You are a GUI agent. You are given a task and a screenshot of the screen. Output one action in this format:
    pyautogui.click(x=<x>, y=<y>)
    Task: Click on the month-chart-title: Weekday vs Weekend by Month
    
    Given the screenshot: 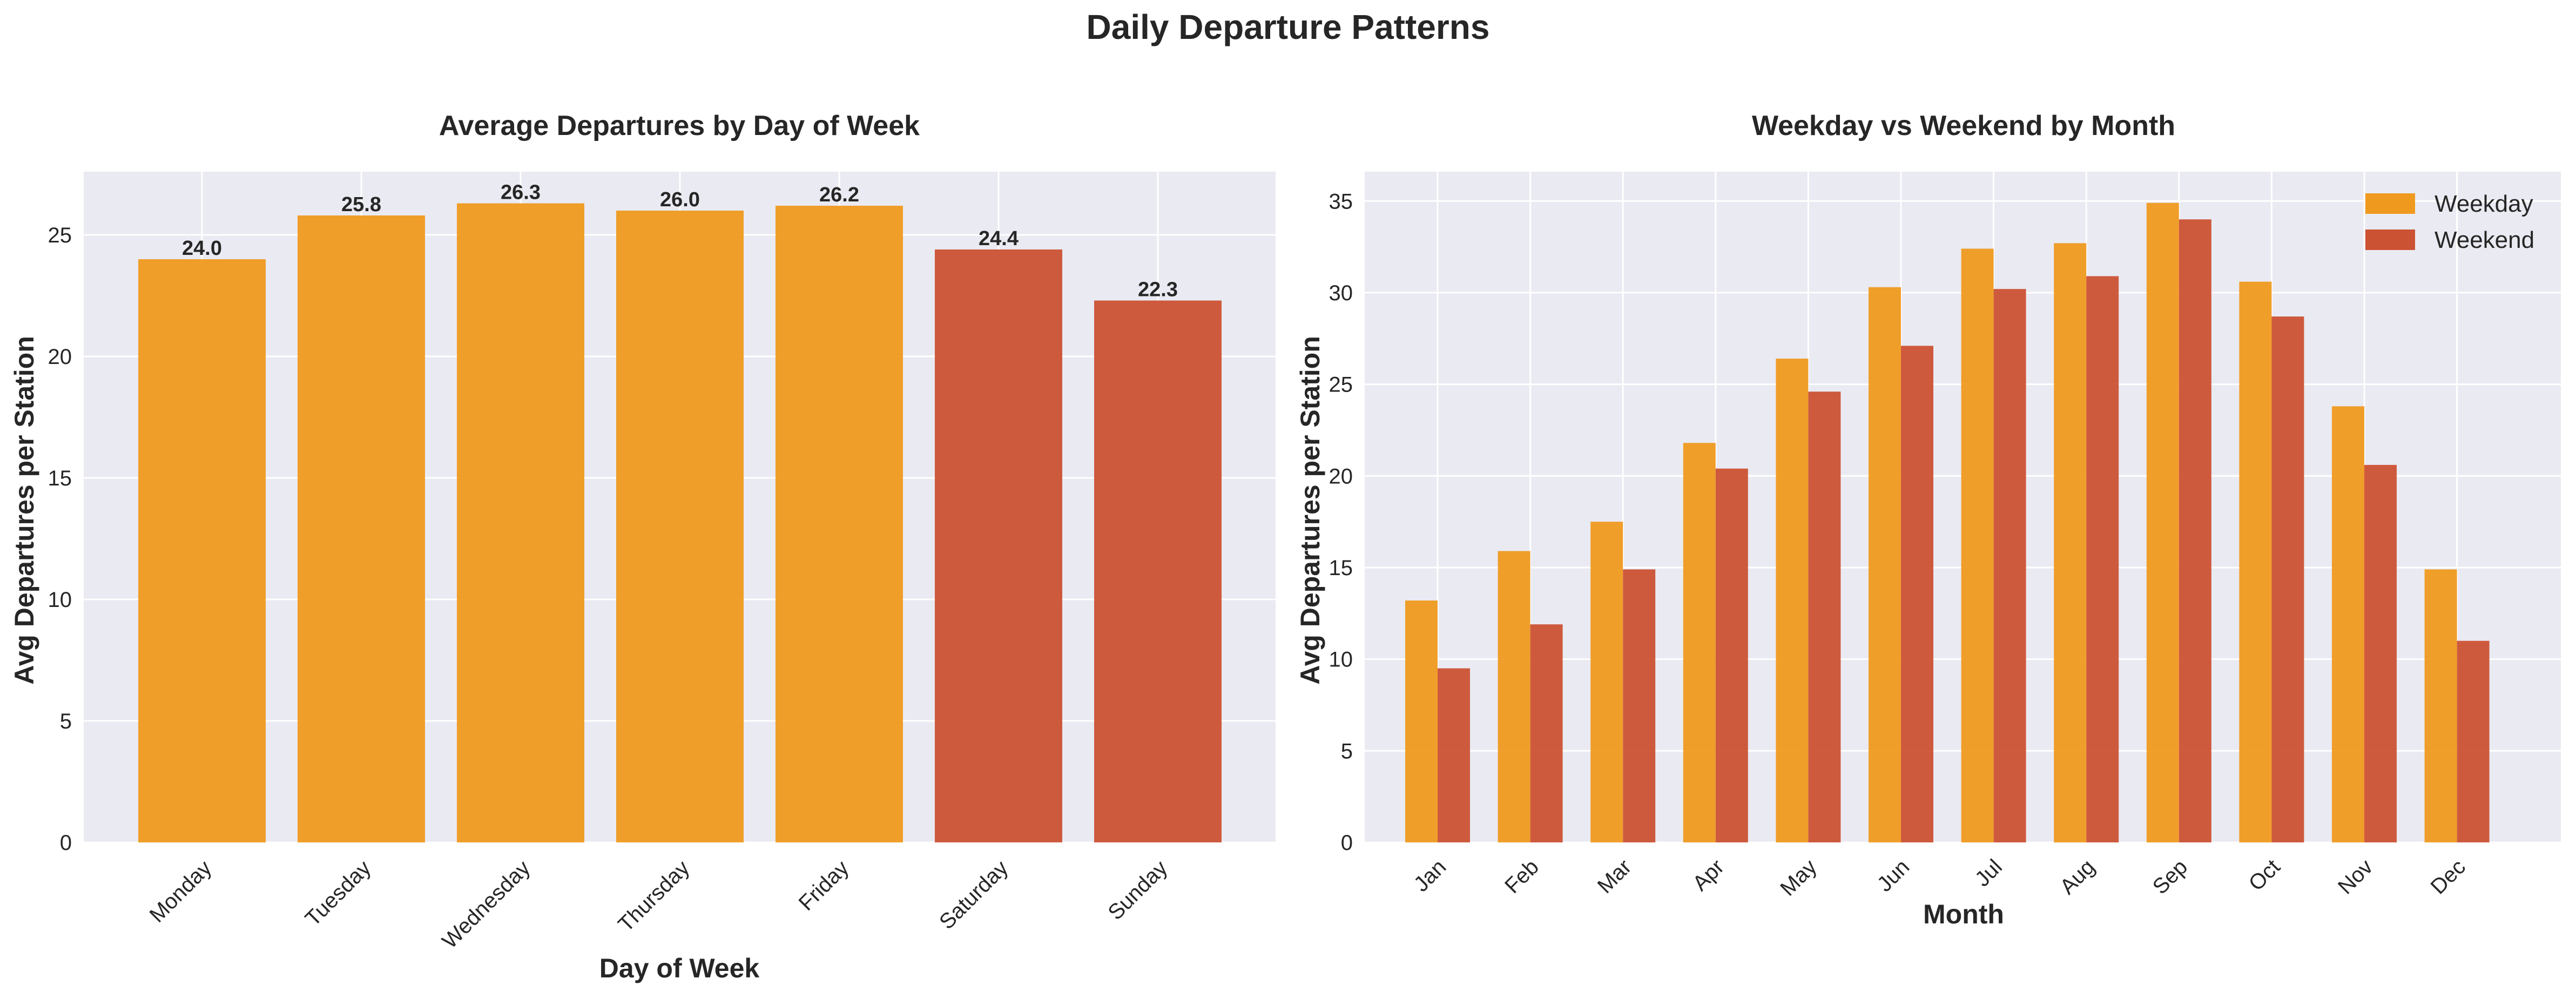 What is the action you would take?
    pyautogui.click(x=1963, y=126)
    